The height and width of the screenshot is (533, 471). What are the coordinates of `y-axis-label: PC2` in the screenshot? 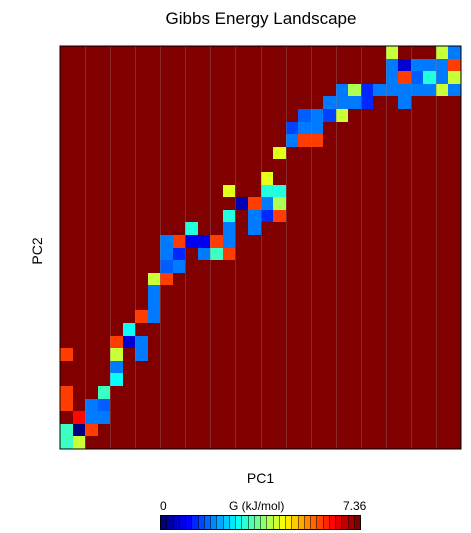 It's located at (37, 251).